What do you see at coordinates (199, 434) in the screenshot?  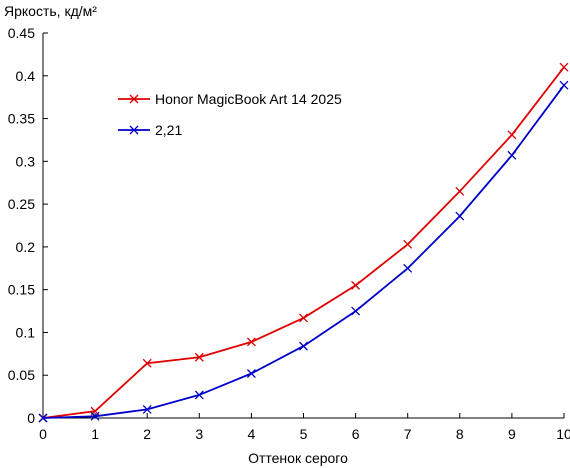 I see `x-tick-label: 3` at bounding box center [199, 434].